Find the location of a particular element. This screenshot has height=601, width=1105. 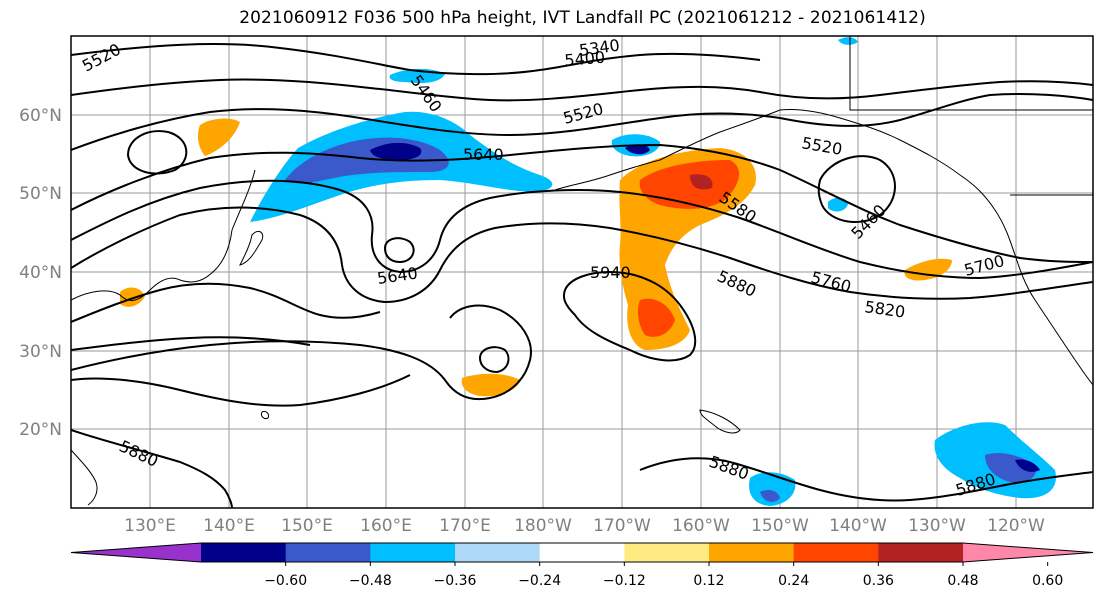

longitude-label: 170°W is located at coordinates (622, 526).